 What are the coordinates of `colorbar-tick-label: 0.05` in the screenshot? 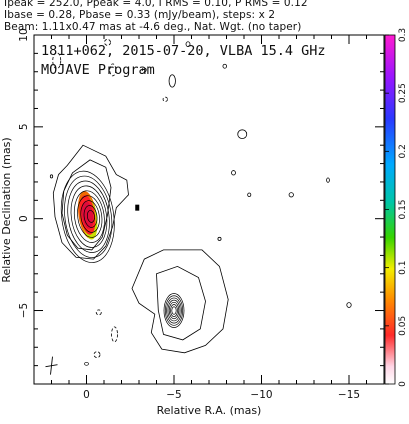 It's located at (403, 326).